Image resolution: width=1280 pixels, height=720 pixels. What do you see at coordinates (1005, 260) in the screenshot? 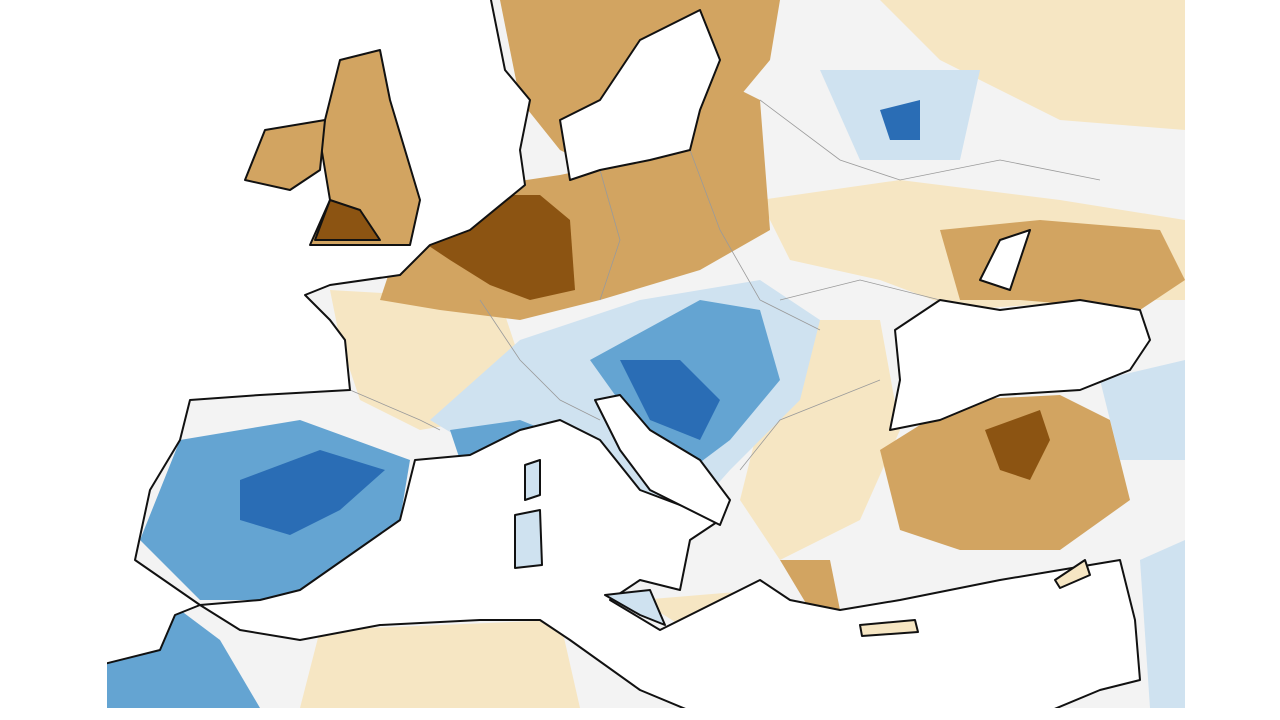
I see `azov-sea` at bounding box center [1005, 260].